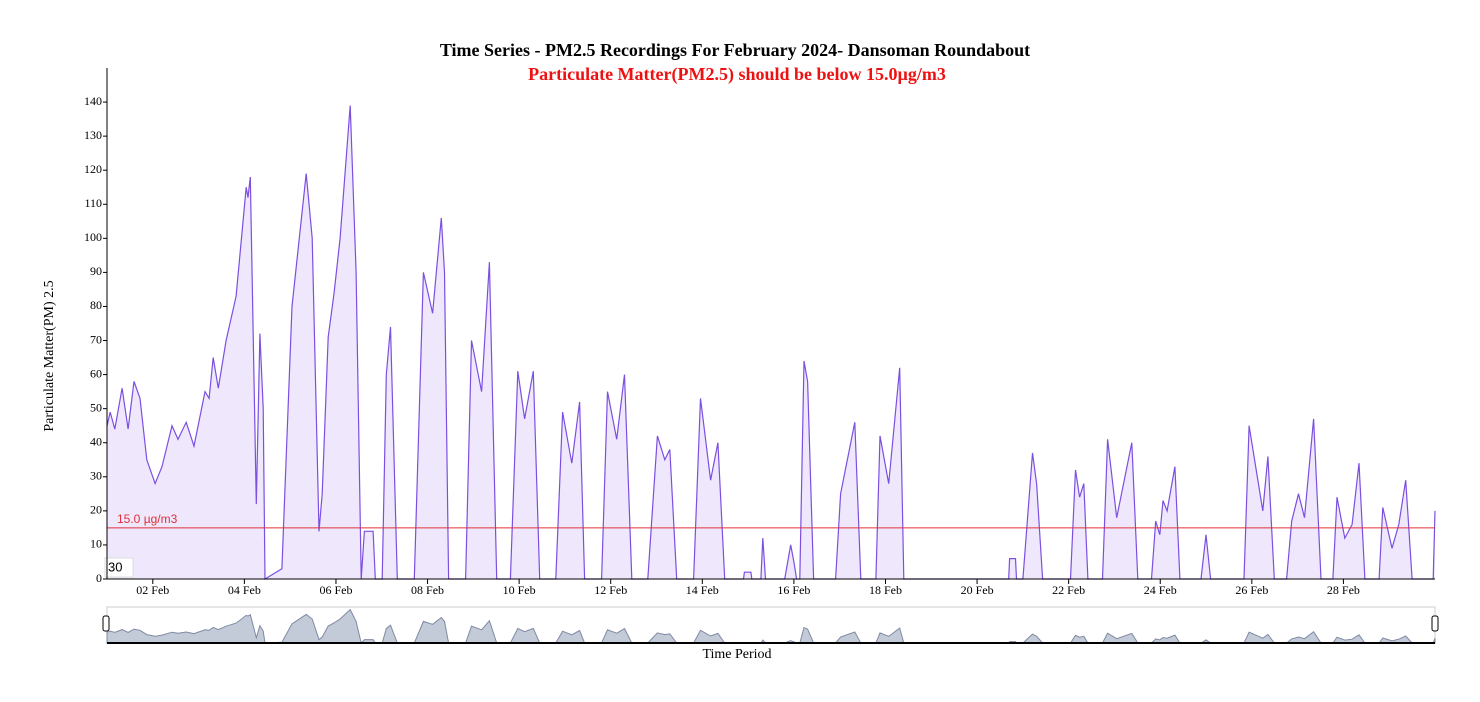  What do you see at coordinates (115, 566) in the screenshot?
I see `cursor-label: 30` at bounding box center [115, 566].